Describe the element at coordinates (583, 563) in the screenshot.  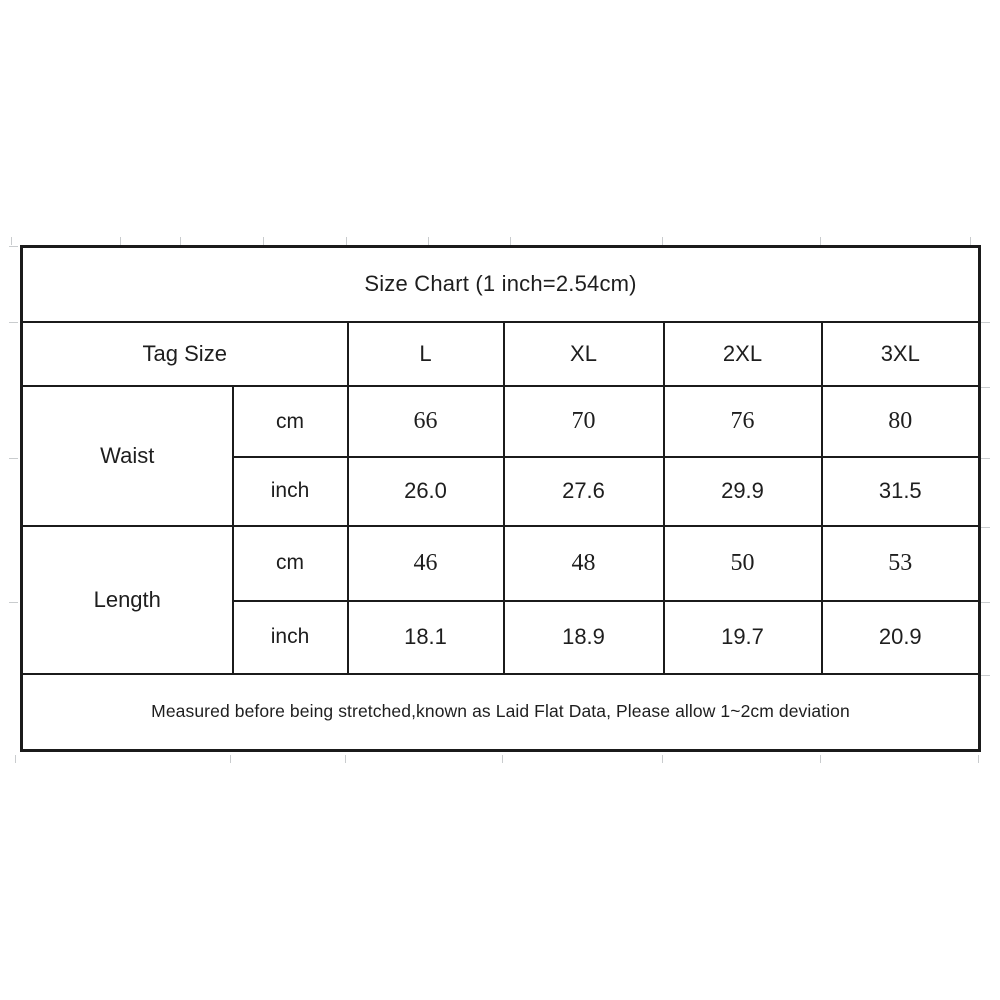
I see `length-cm-value-xl: 48` at that location.